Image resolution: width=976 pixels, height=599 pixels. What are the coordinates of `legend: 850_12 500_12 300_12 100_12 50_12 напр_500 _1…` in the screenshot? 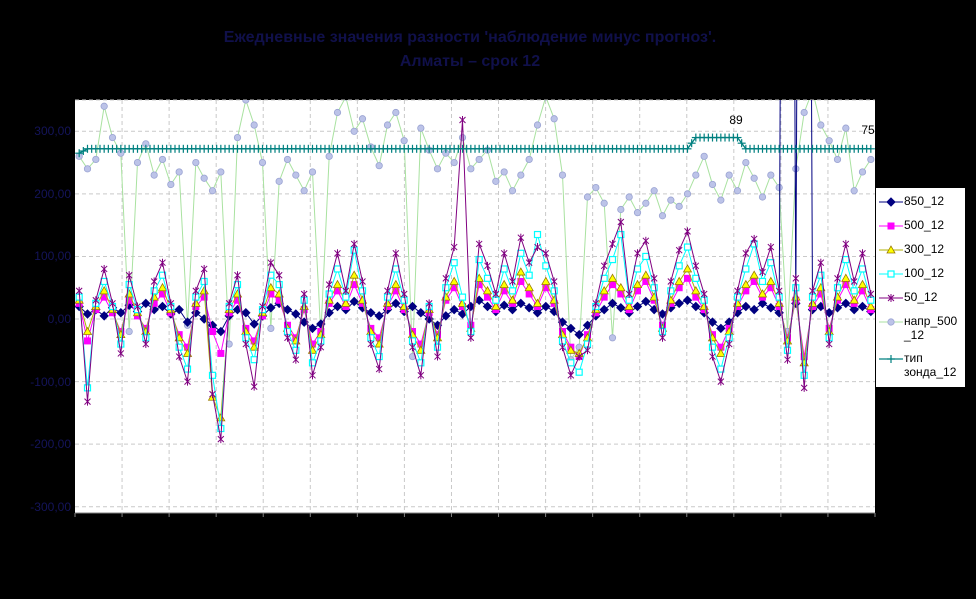 It's located at (920, 287).